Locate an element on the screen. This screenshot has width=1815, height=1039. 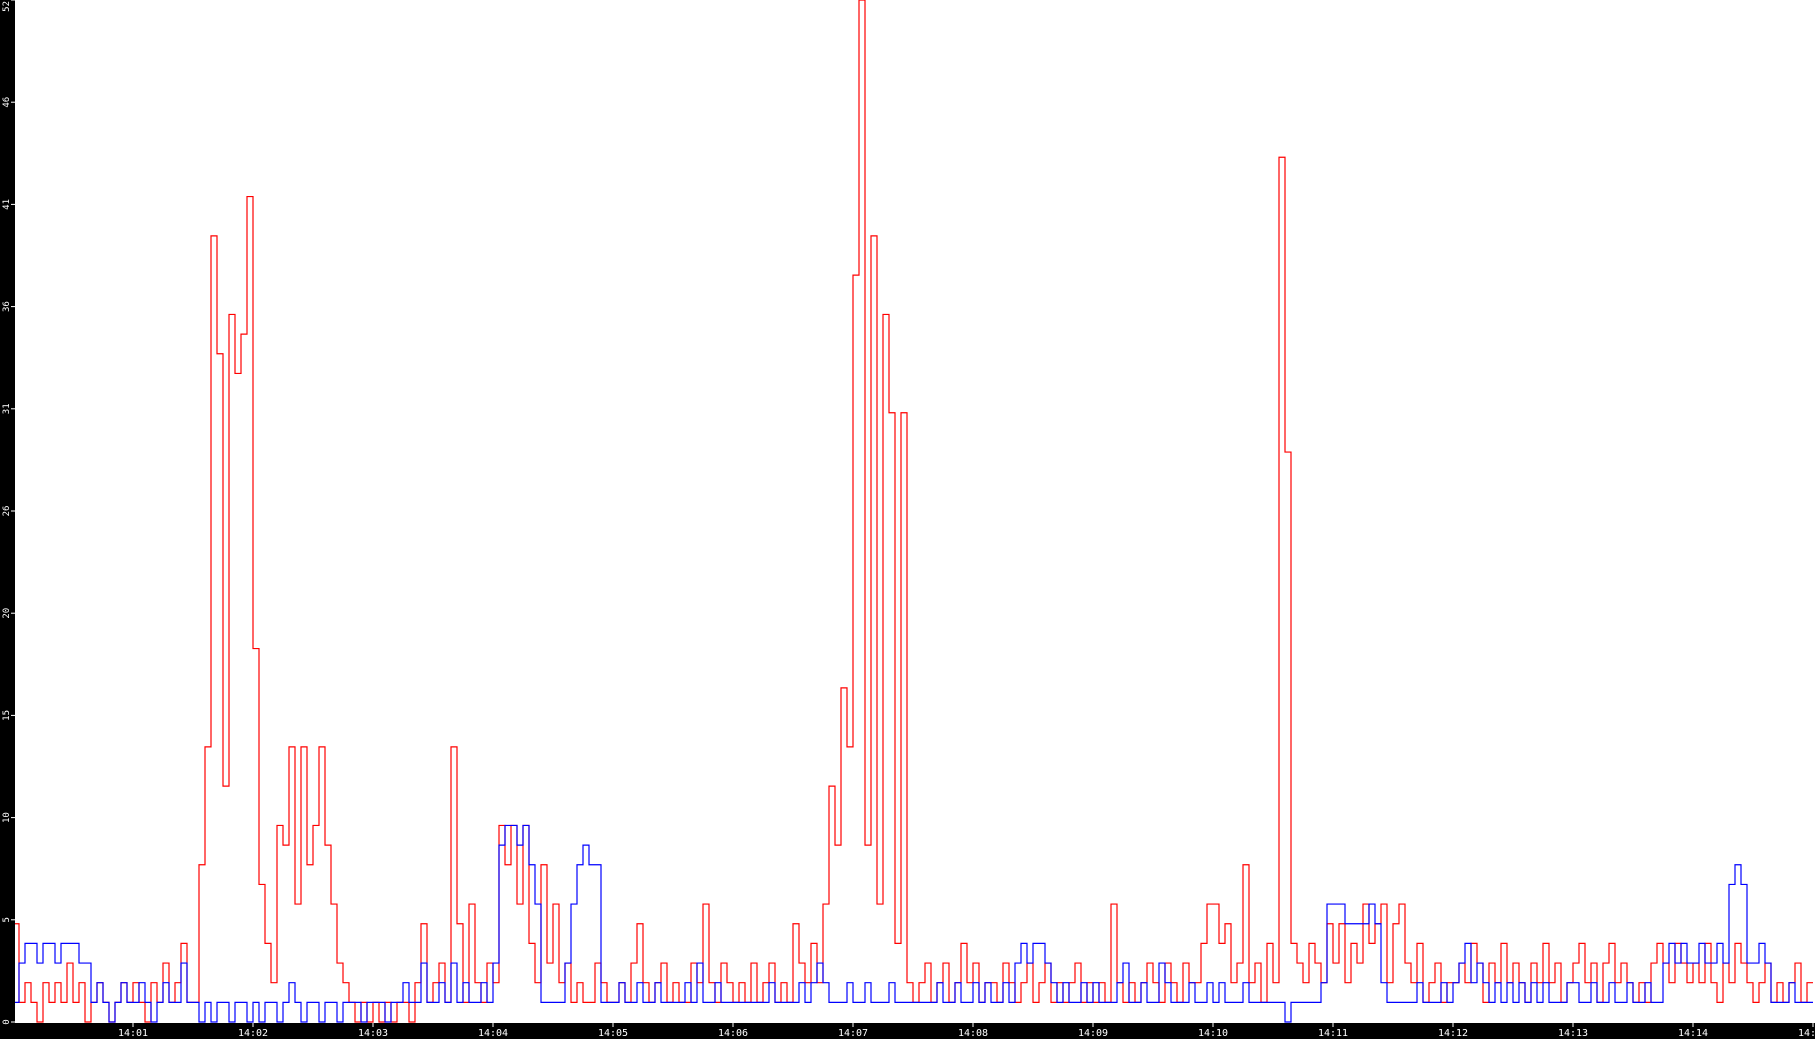
y-axis: 0 5 10 15 20 26 31 36 41 46 52 is located at coordinates (8, 512).